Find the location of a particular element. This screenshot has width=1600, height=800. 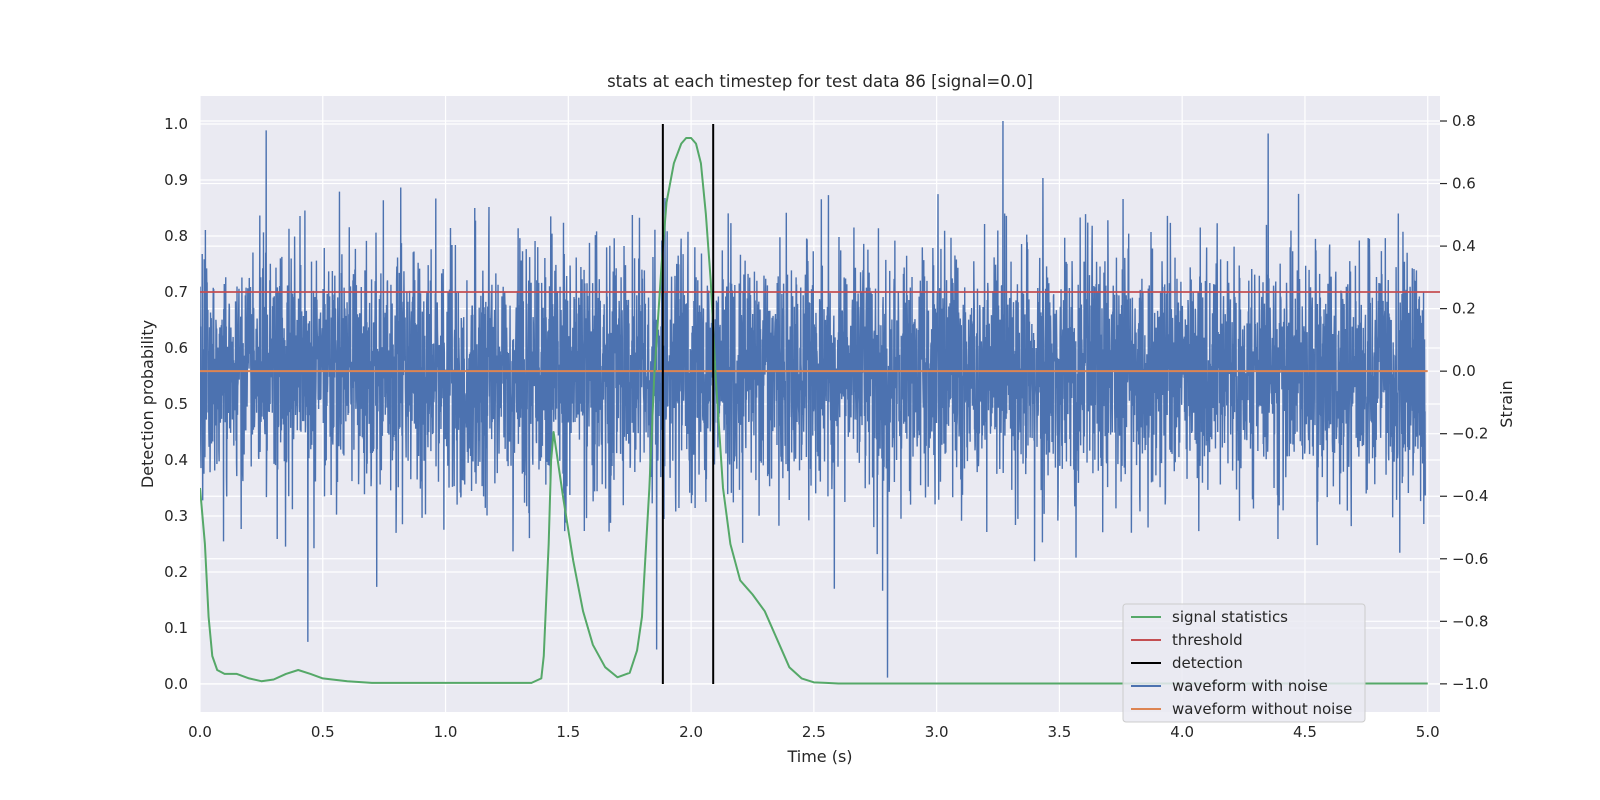

x-tick-label: 1.5 is located at coordinates (568, 732).